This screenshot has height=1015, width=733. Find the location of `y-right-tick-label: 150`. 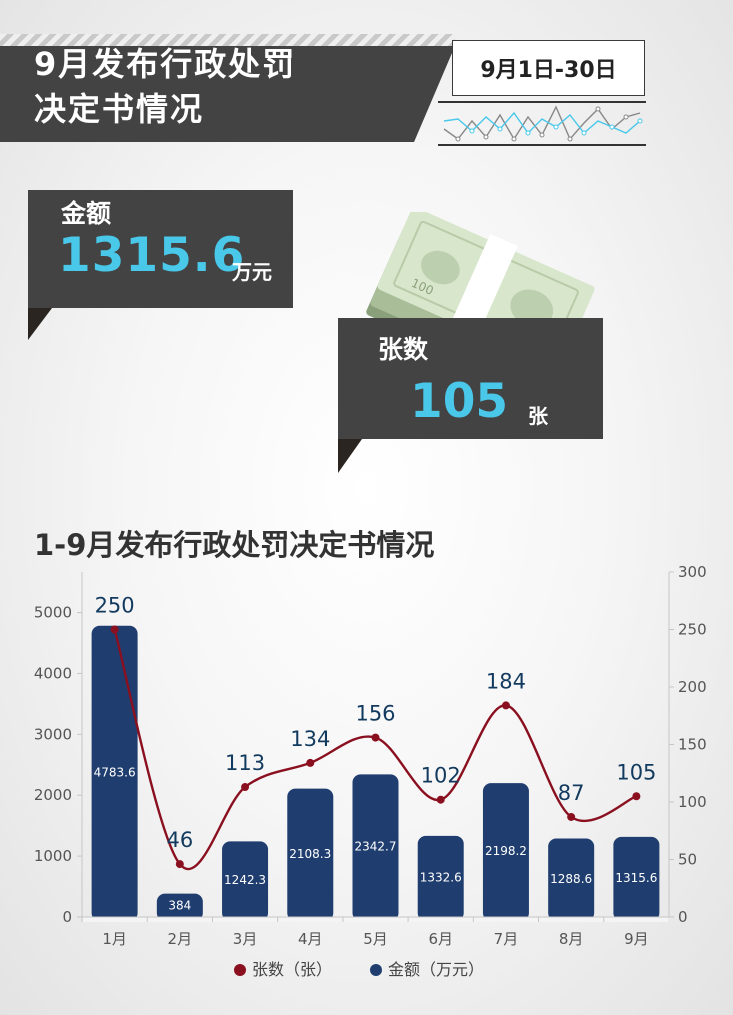

y-right-tick-label: 150 is located at coordinates (692, 745).